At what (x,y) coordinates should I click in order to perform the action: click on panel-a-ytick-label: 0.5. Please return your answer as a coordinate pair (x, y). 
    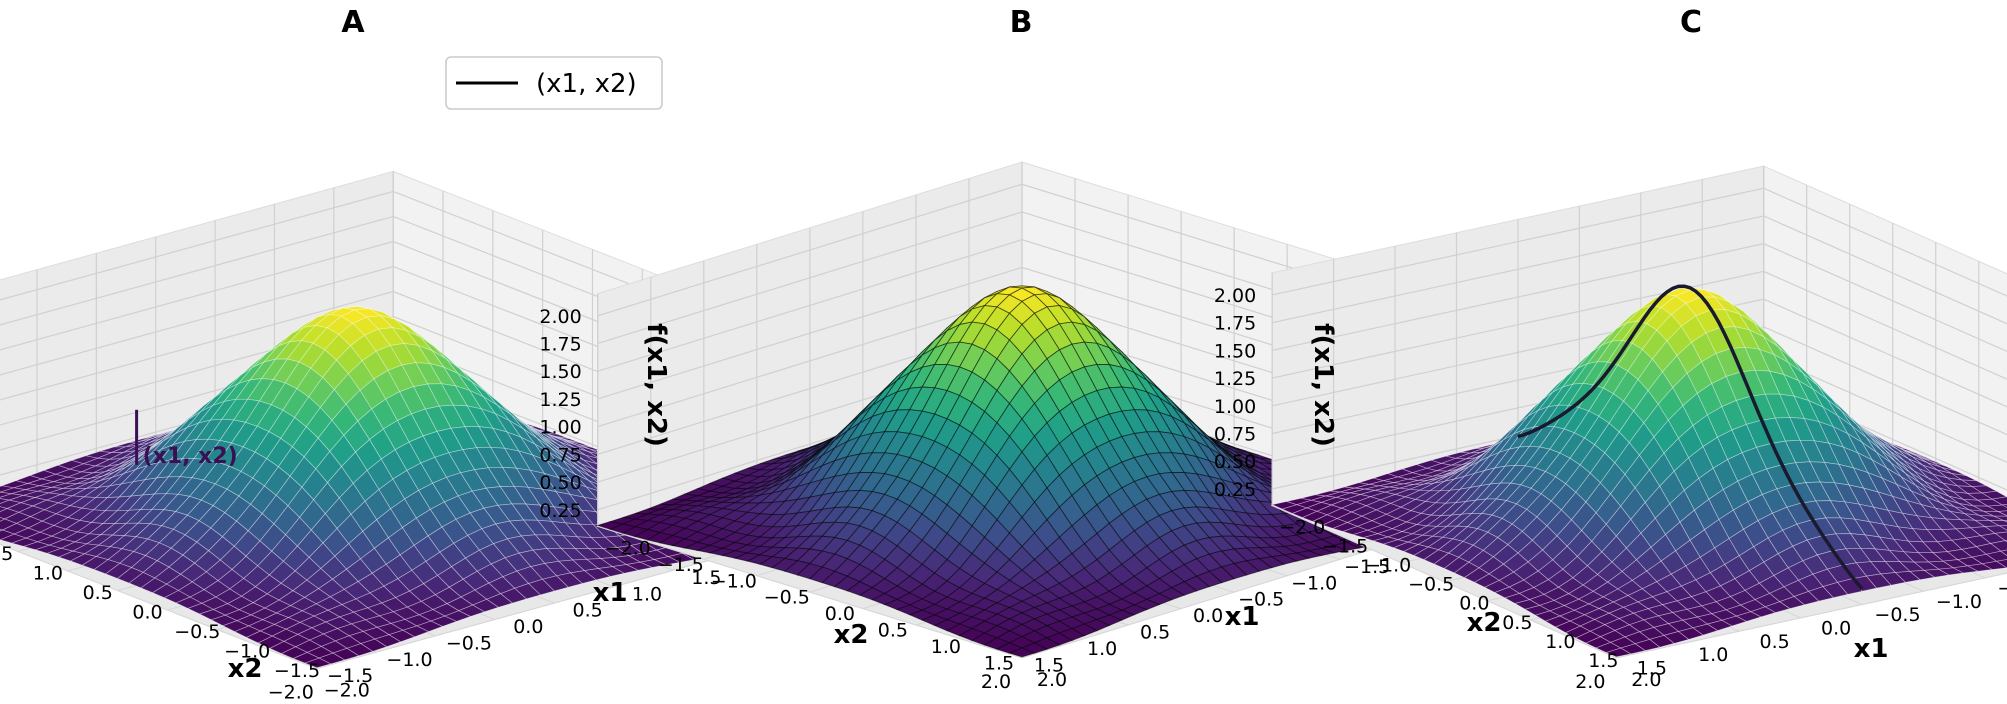
    Looking at the image, I should click on (587, 611).